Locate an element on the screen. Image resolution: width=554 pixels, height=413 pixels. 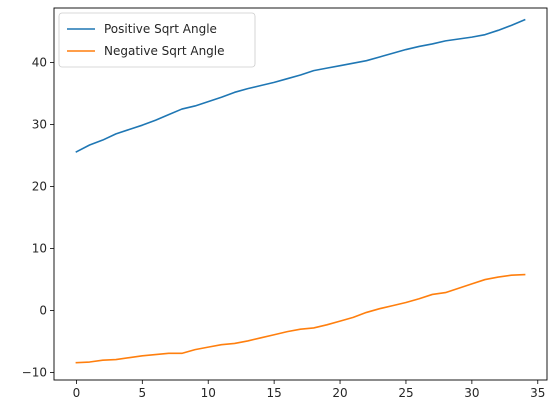
y-tick-label: 30 is located at coordinates (39, 125).